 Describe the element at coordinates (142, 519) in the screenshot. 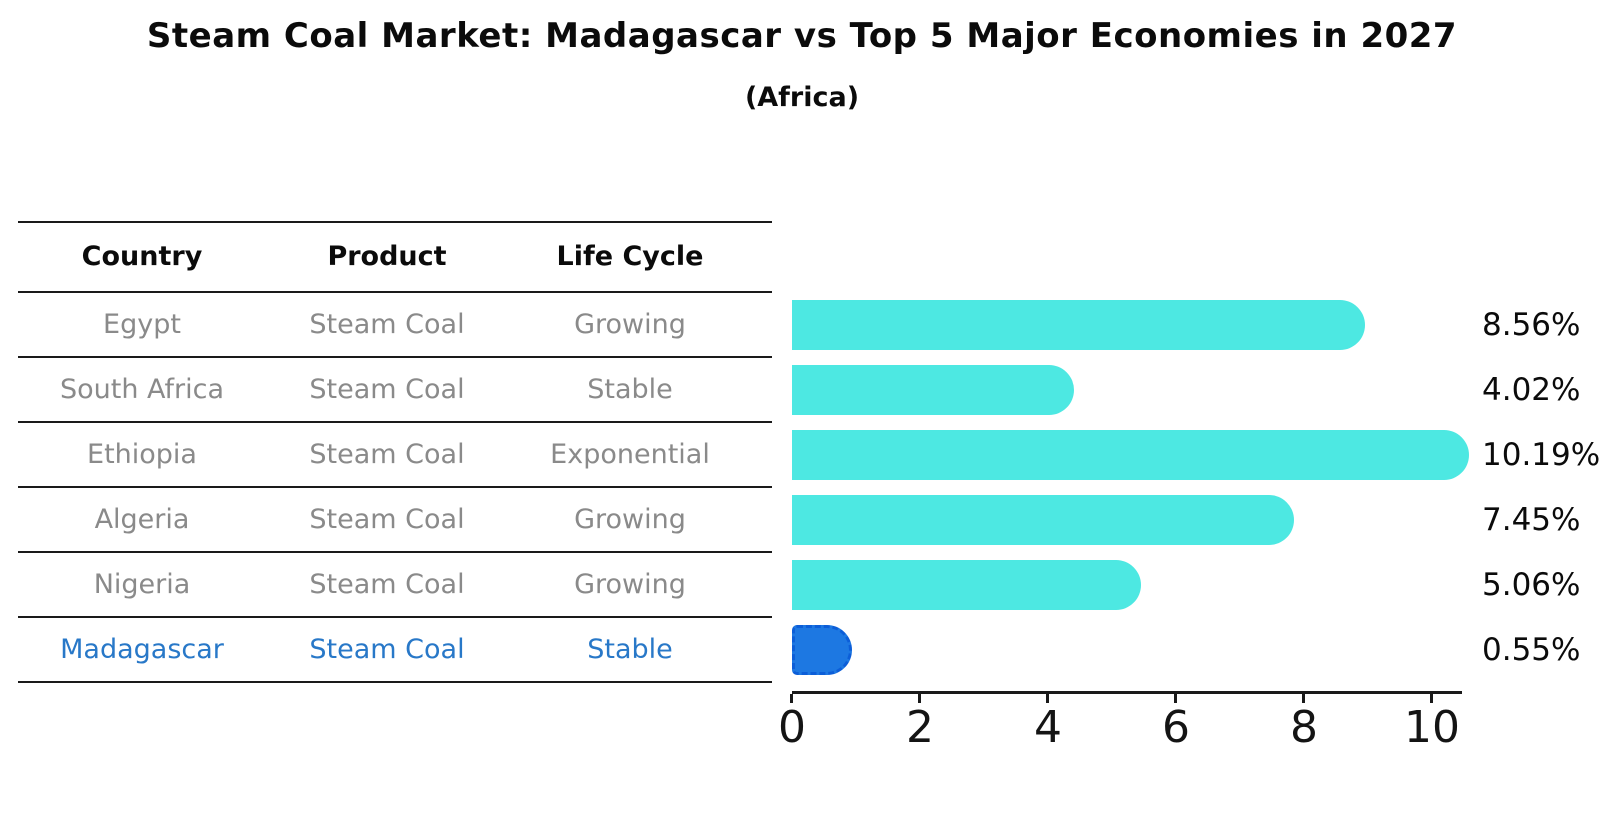

I see `cell-country: Algeria` at that location.